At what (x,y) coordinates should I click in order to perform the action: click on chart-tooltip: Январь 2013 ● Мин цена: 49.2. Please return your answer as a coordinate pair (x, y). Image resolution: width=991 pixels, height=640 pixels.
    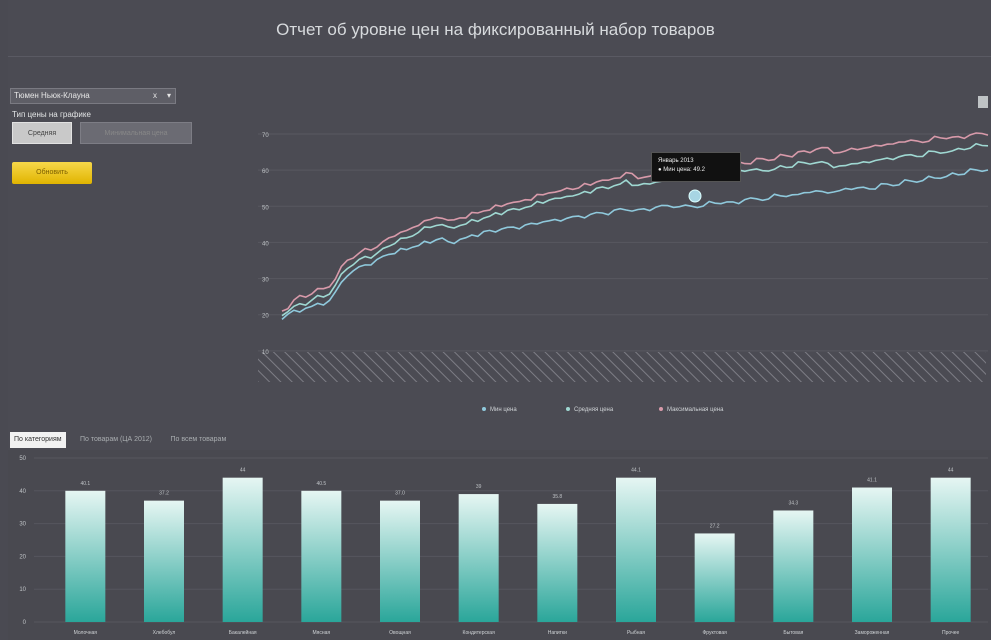
    Looking at the image, I should click on (696, 167).